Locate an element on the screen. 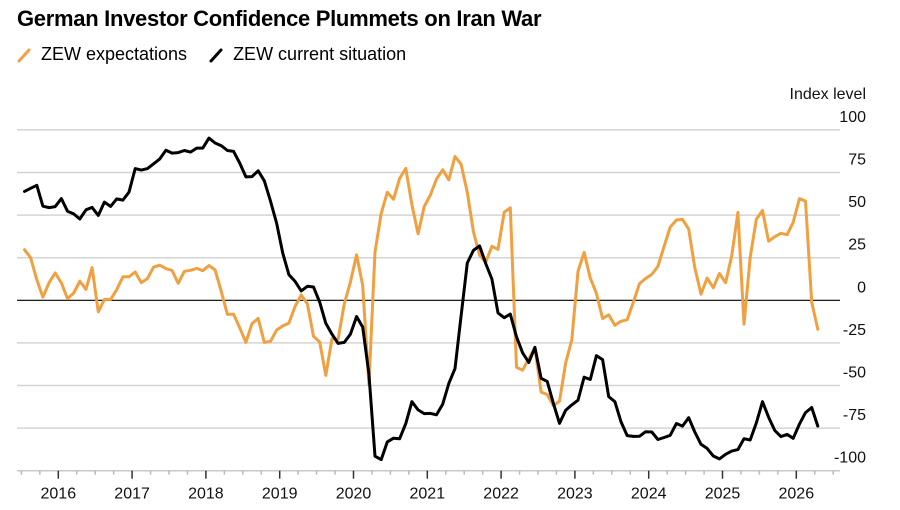 Image resolution: width=900 pixels, height=510 pixels. x-tick-label: 2022 is located at coordinates (501, 494).